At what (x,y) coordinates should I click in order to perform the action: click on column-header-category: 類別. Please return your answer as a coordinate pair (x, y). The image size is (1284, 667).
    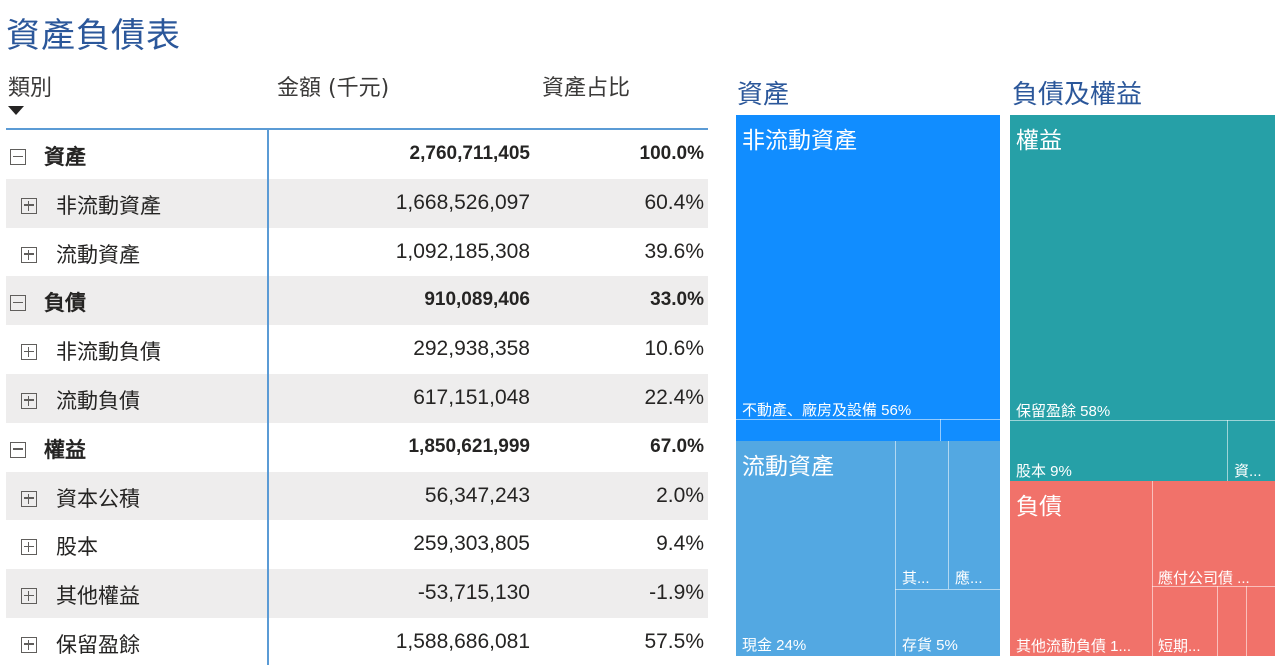
    Looking at the image, I should click on (30, 88).